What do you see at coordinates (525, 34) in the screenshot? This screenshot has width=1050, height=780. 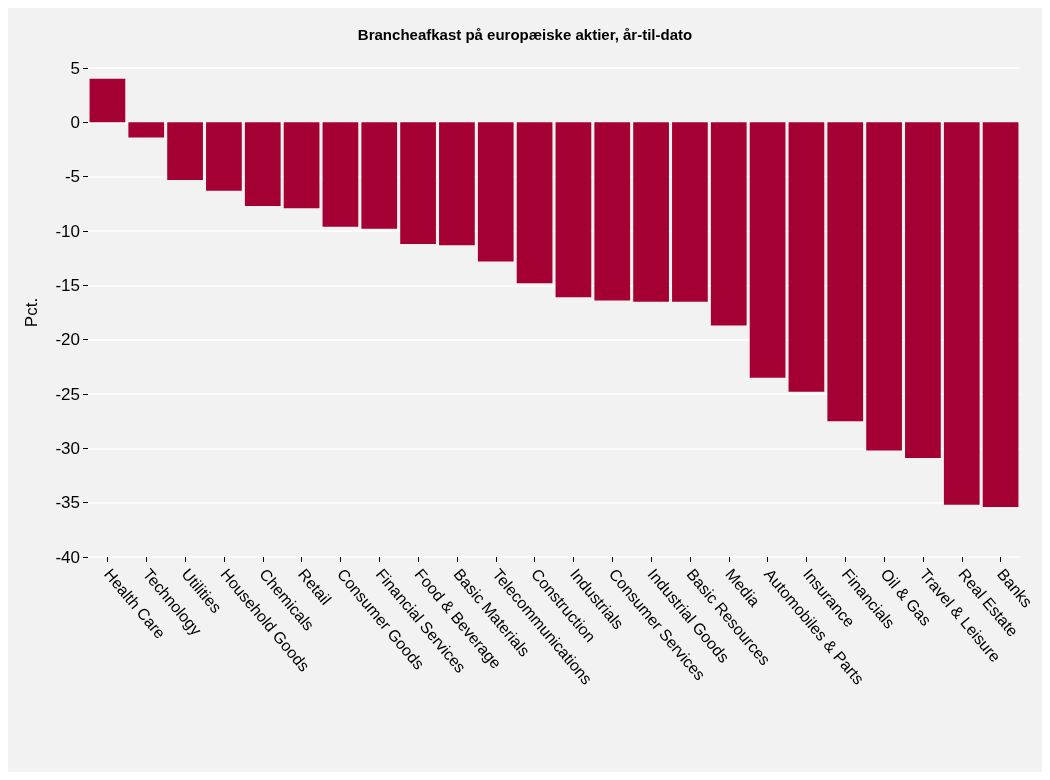 I see `chart-title: Brancheafkast på europæiske aktier, år-til-dato` at bounding box center [525, 34].